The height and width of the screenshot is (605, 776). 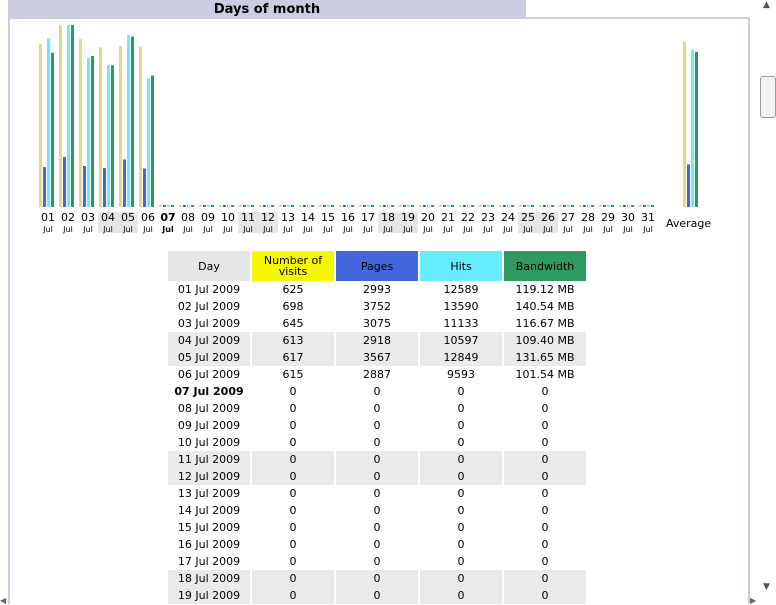 I want to click on cell-bandwidth: 119.12 MB, so click(x=545, y=289).